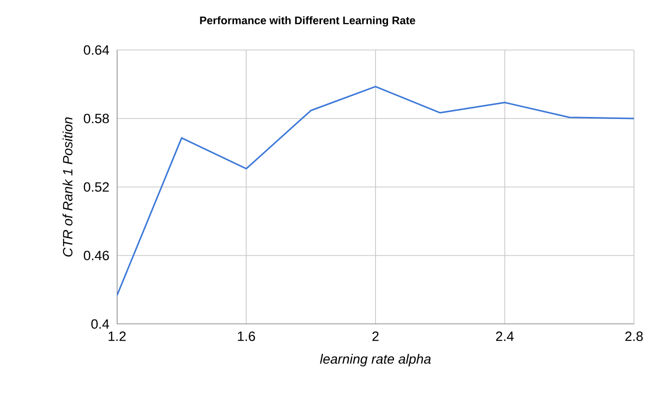  I want to click on y-tick-label: 0.64, so click(97, 50).